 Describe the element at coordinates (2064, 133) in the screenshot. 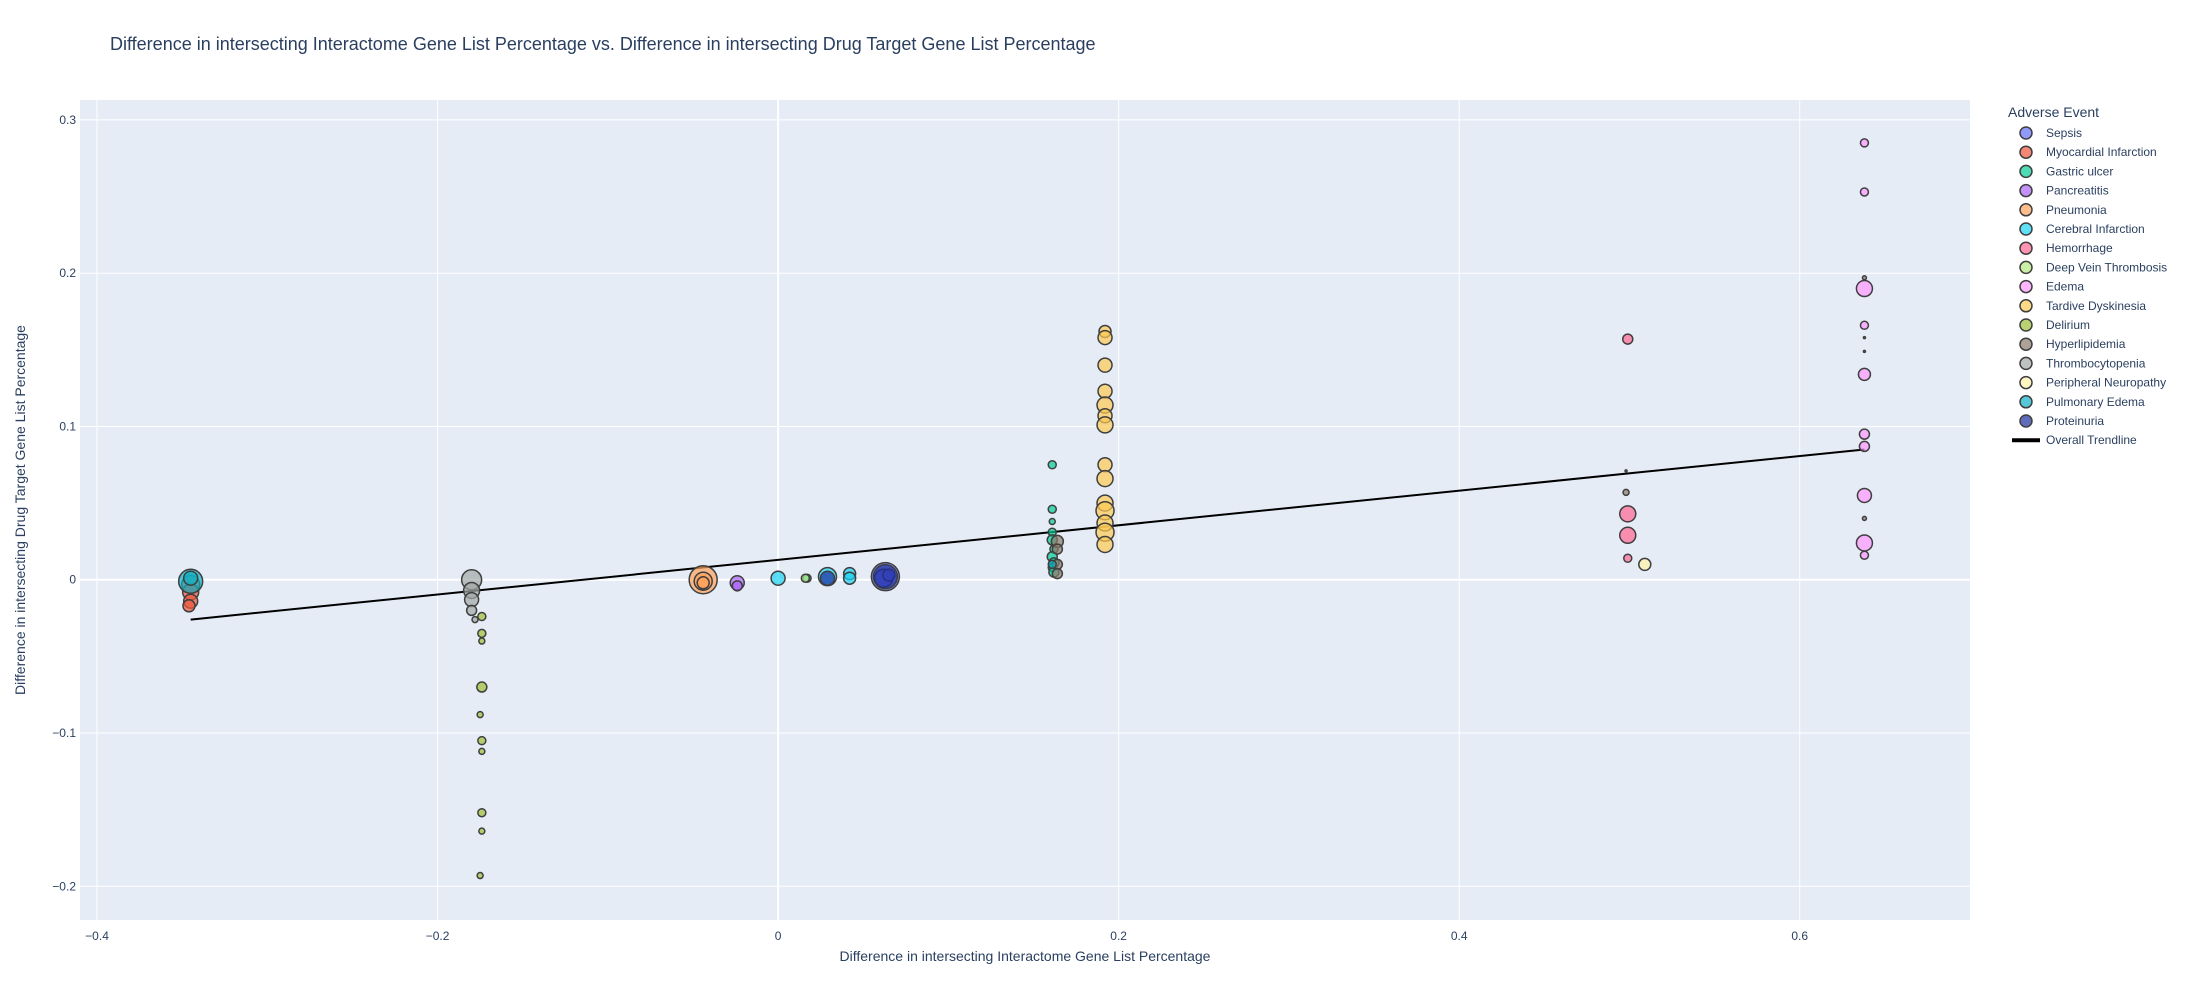

I see `legend-label: Sepsis` at that location.